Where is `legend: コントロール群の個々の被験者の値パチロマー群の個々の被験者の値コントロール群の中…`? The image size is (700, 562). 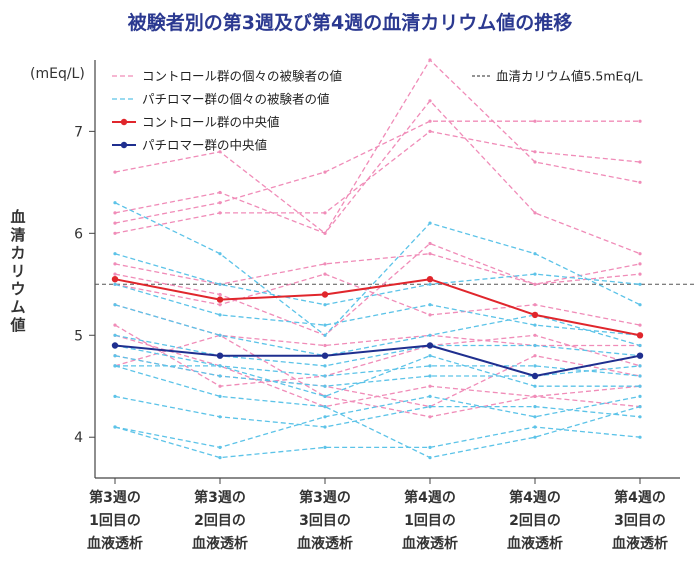 legend: コントロール群の個々の被験者の値パチロマー群の個々の被験者の値コントロール群の中… is located at coordinates (377, 111).